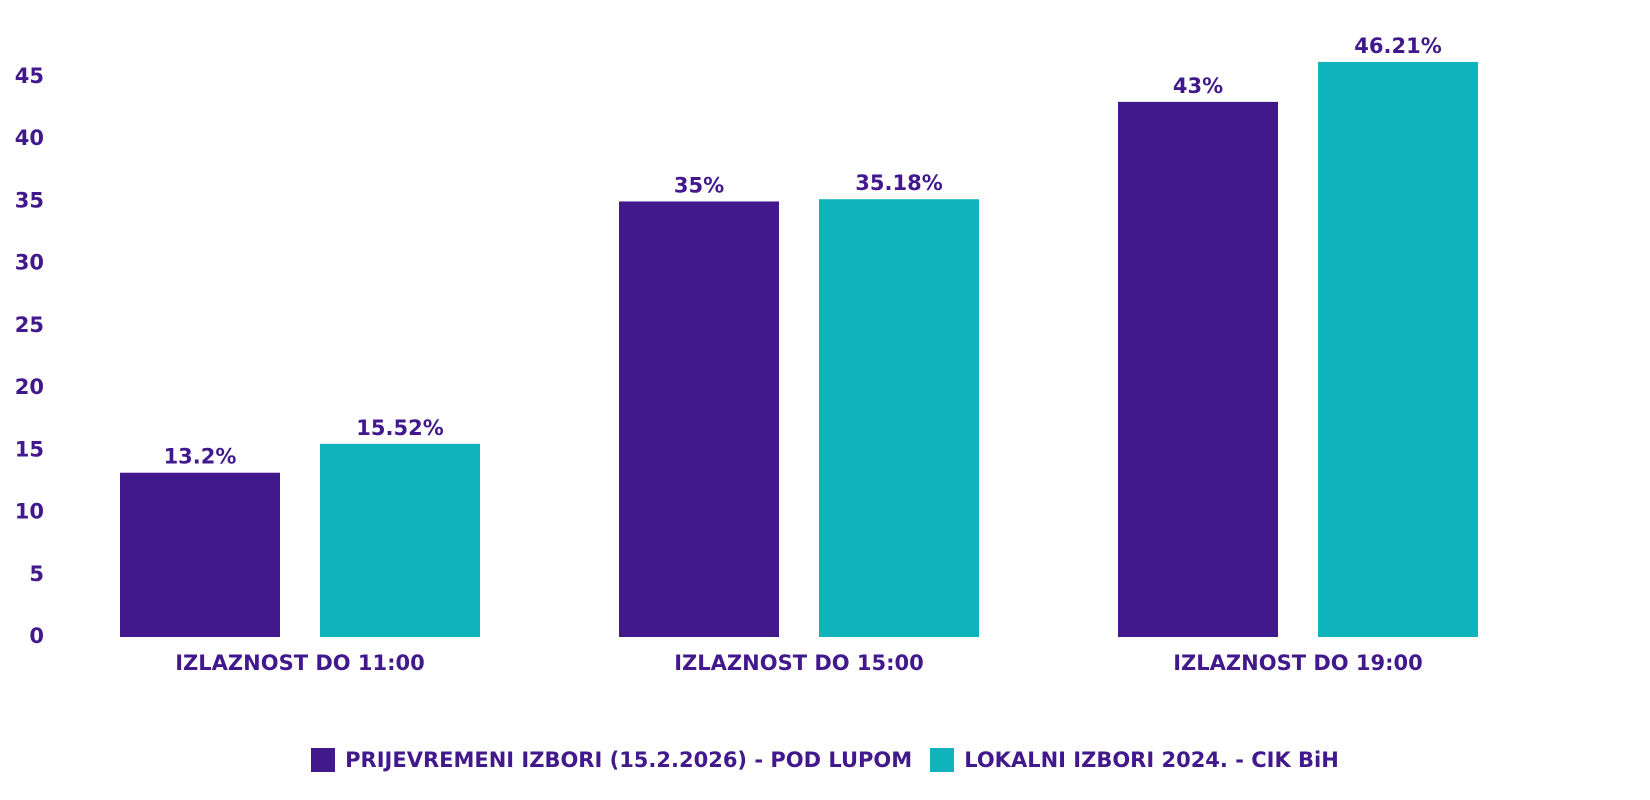 Image resolution: width=1650 pixels, height=800 pixels. I want to click on legend-label-series-2: LOKALNI IZBORI 2024. - CIK BiH, so click(1151, 760).